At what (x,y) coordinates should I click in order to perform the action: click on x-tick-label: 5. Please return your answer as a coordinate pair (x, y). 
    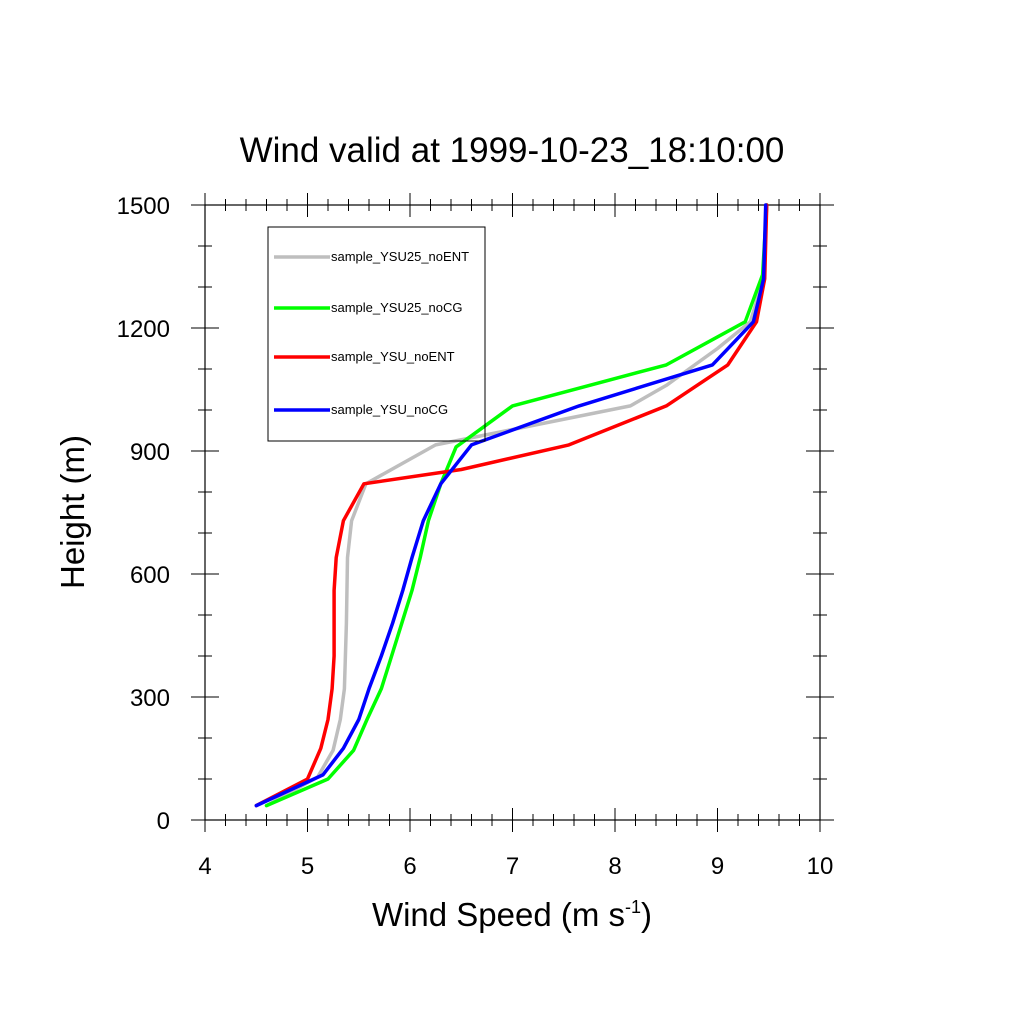
    Looking at the image, I should click on (307, 866).